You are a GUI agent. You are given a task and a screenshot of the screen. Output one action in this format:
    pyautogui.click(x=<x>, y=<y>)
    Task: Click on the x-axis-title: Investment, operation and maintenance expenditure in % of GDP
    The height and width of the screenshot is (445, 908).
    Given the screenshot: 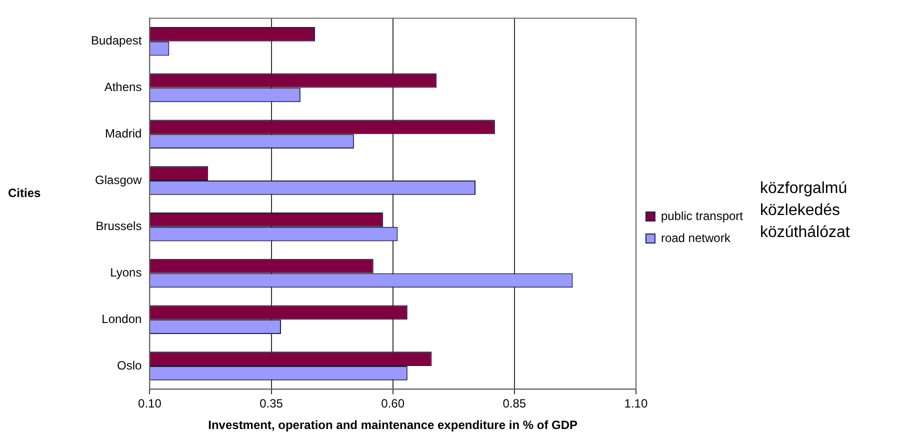 What is the action you would take?
    pyautogui.click(x=393, y=425)
    